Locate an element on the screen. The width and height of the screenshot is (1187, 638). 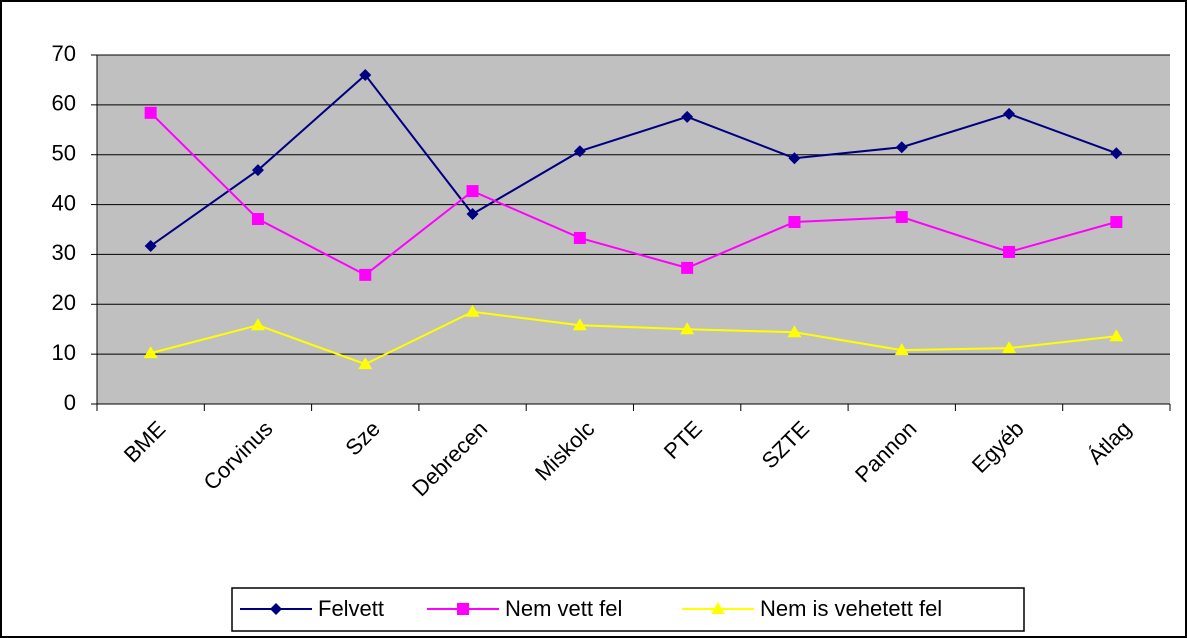
y-tick-label: 20 is located at coordinates (64, 302).